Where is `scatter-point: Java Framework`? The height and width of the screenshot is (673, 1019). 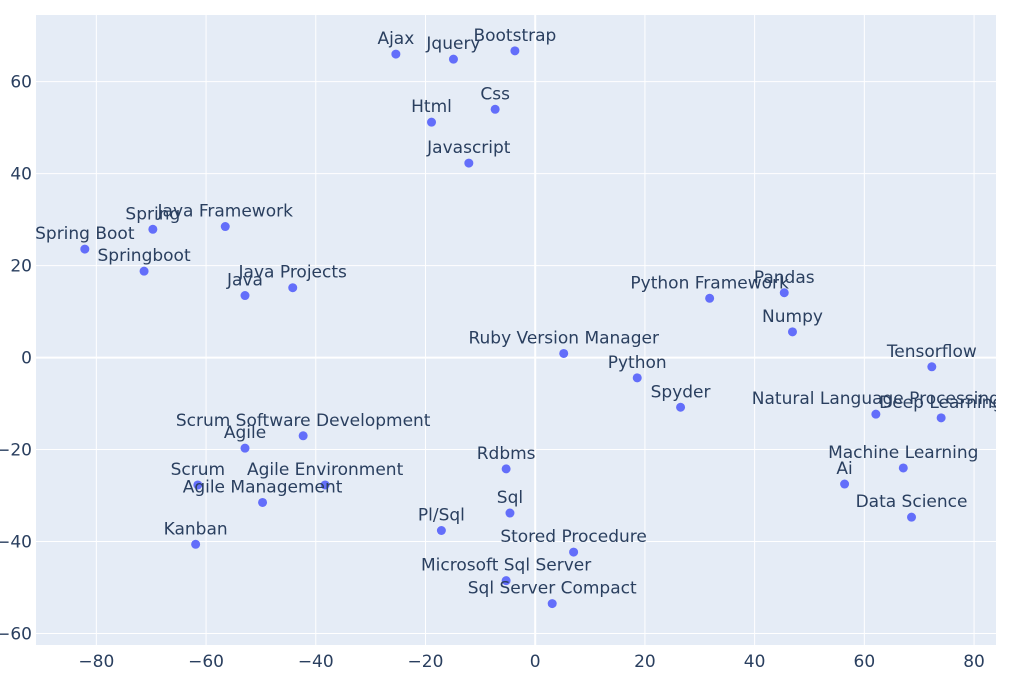 scatter-point: Java Framework is located at coordinates (225, 217).